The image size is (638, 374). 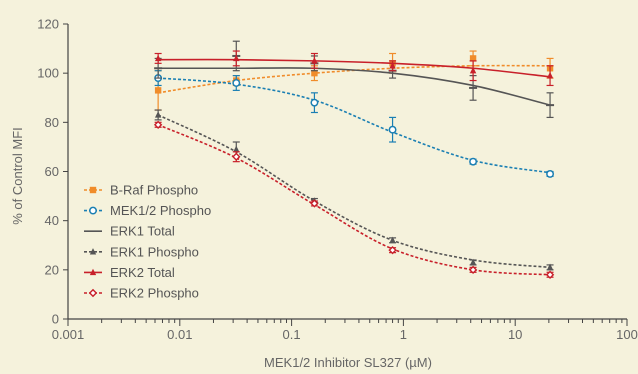 I want to click on legend-label: B-Raf Phospho, so click(x=154, y=190).